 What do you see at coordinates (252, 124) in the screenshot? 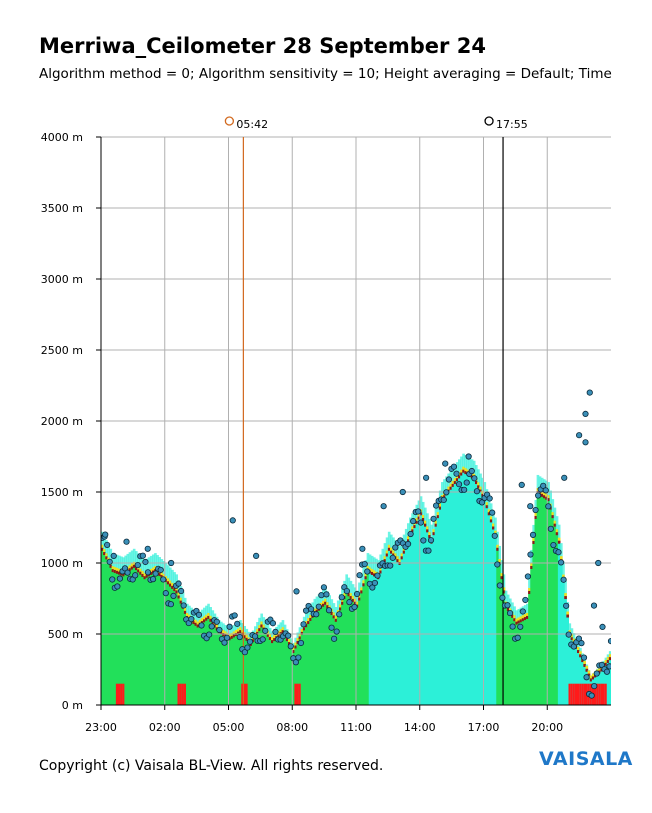
I see `sunrise-label: 05:42` at bounding box center [252, 124].